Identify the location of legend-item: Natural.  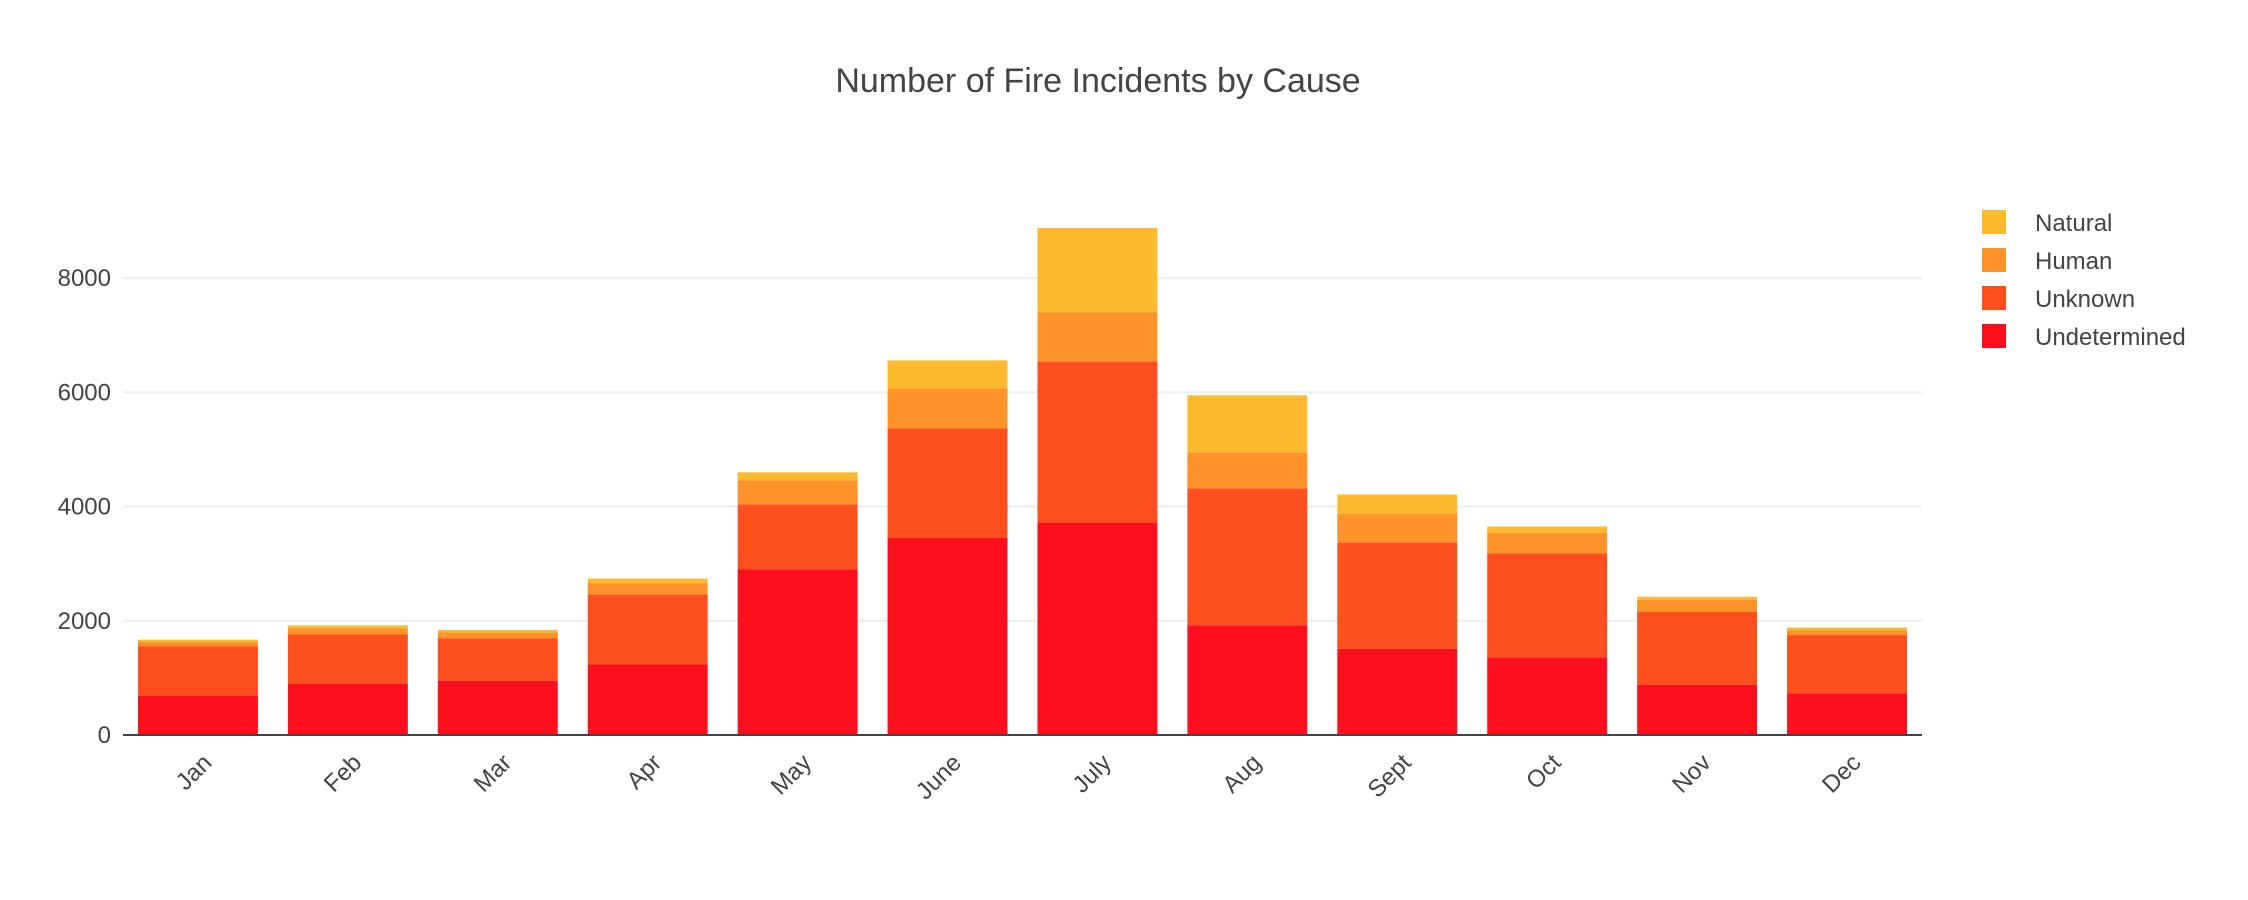
(2047, 223).